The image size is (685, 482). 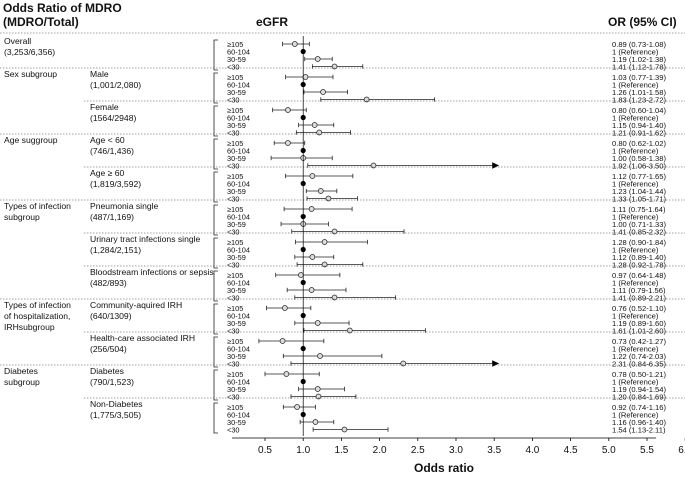 What do you see at coordinates (142, 338) in the screenshot?
I see `group-label: Health-care associated IRH` at bounding box center [142, 338].